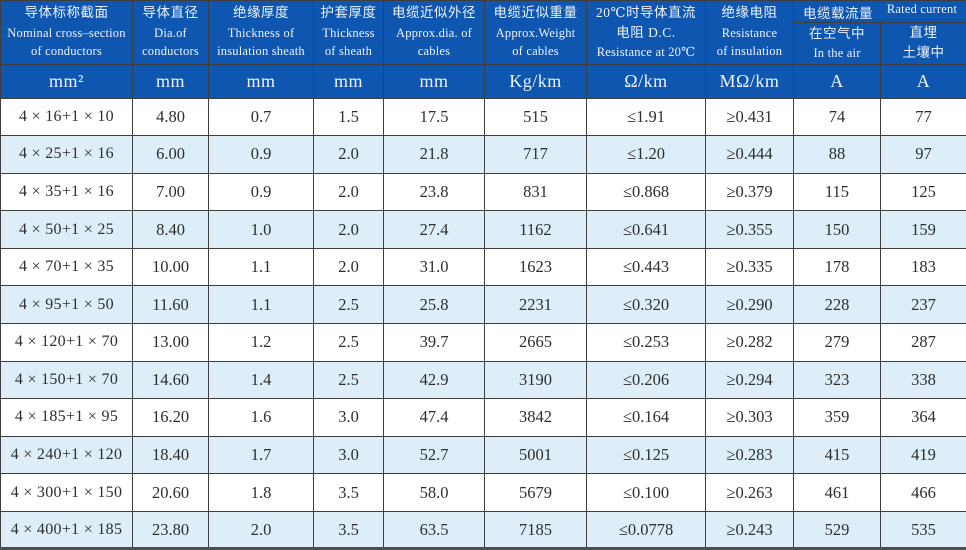  What do you see at coordinates (261, 342) in the screenshot?
I see `table-cell: 1.2` at bounding box center [261, 342].